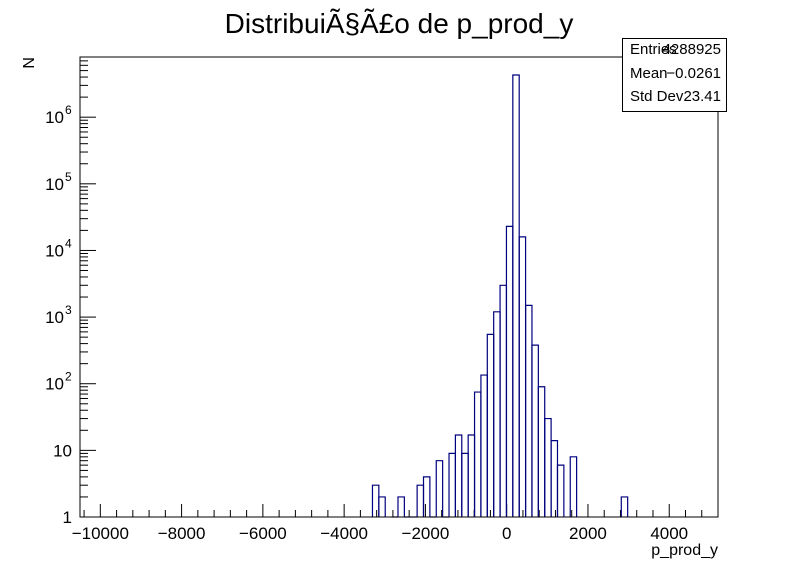  Describe the element at coordinates (68, 310) in the screenshot. I see `y-tick-exponent: 3` at that location.